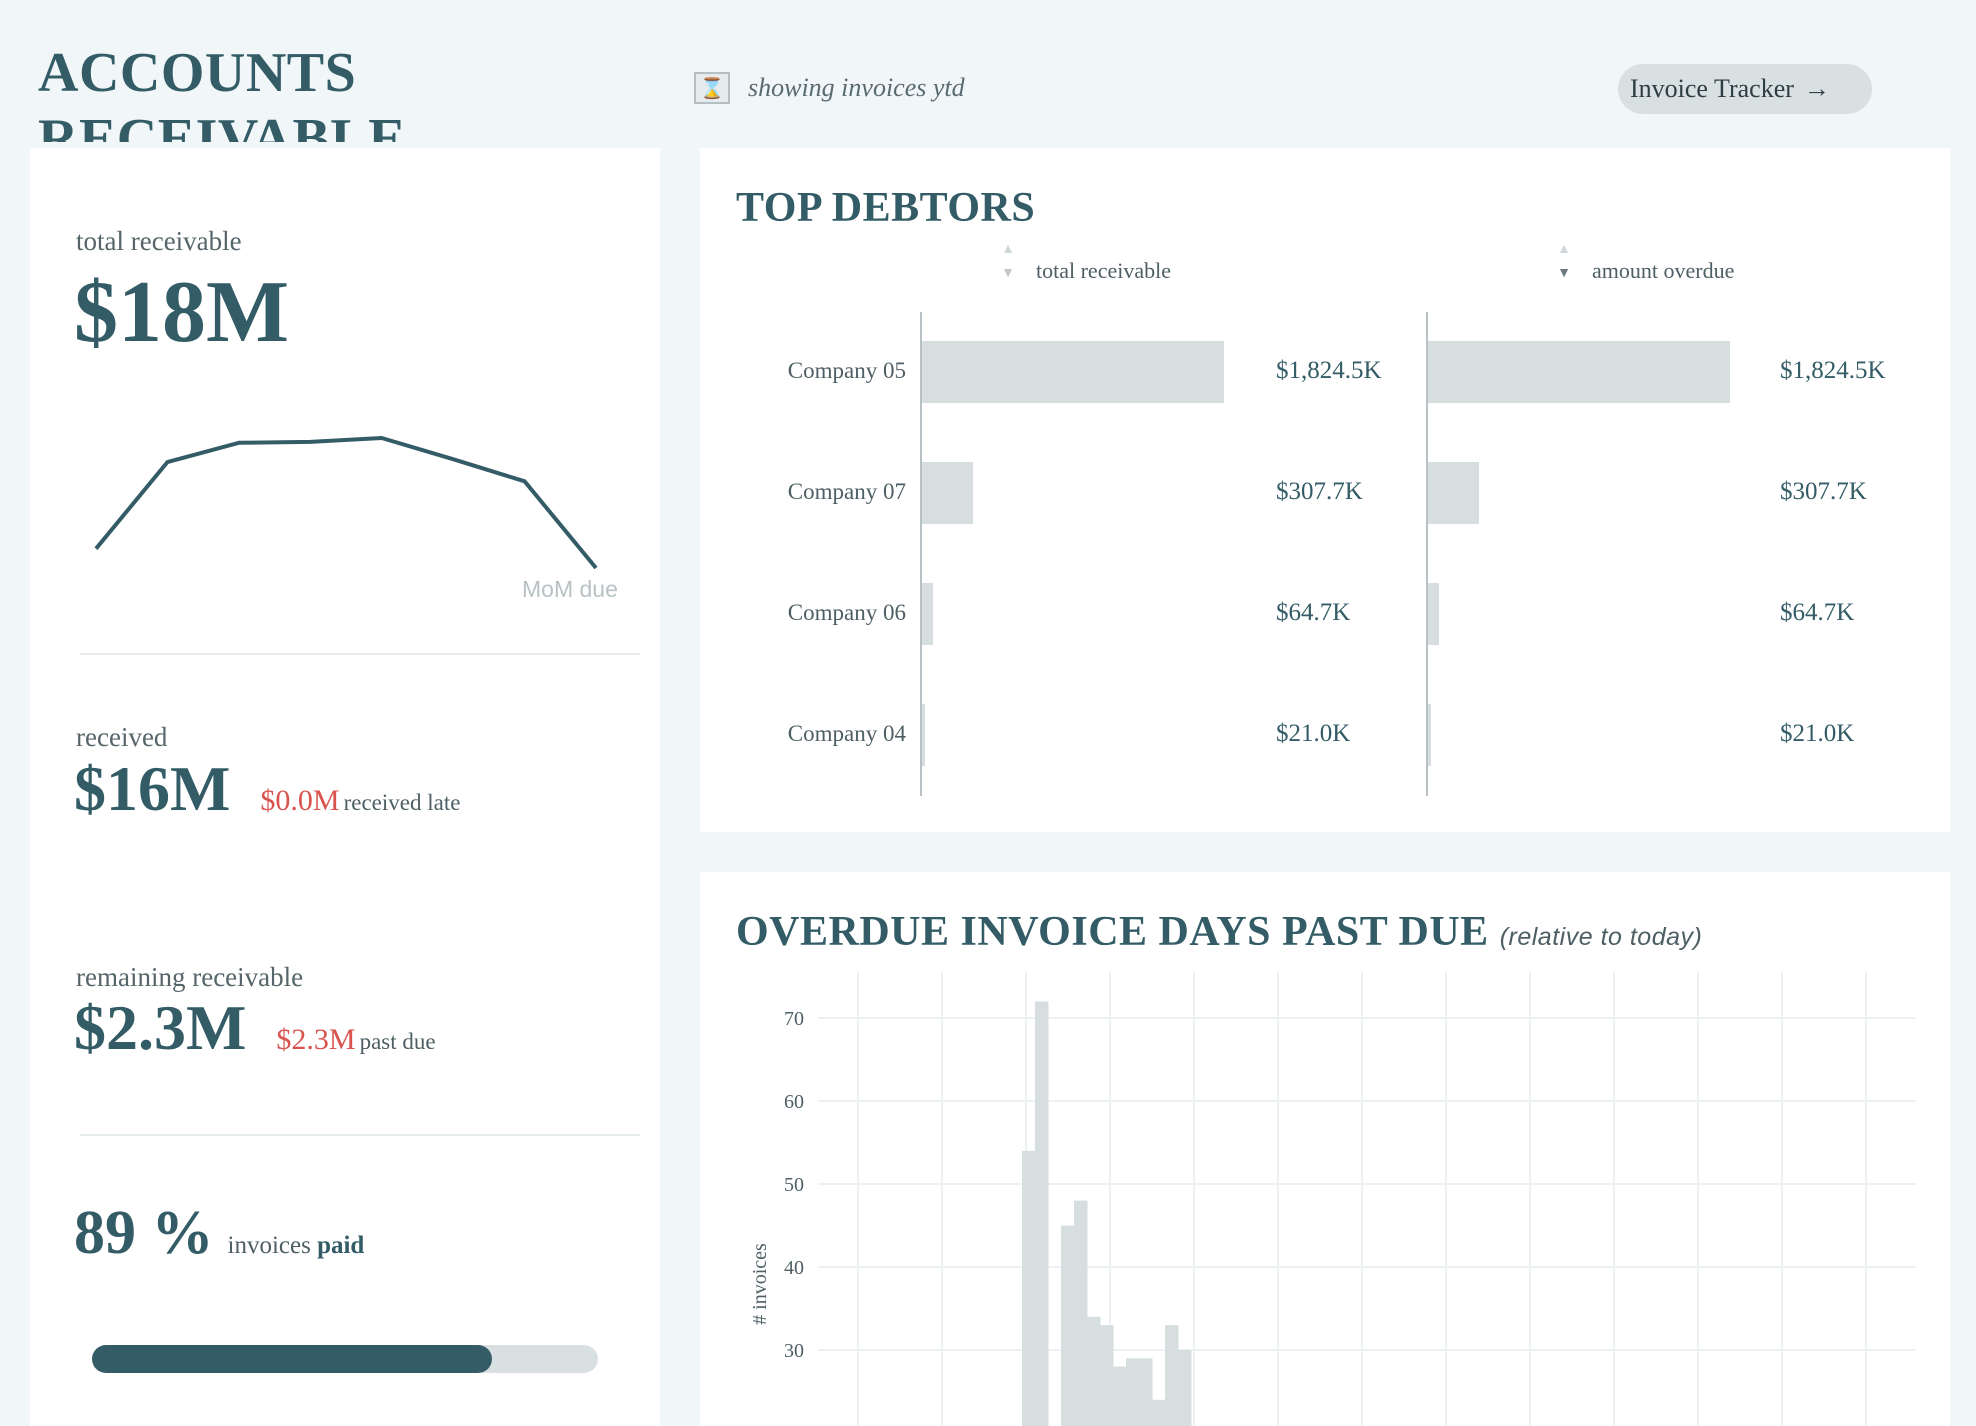  I want to click on debtor-name: Company 04, so click(846, 733).